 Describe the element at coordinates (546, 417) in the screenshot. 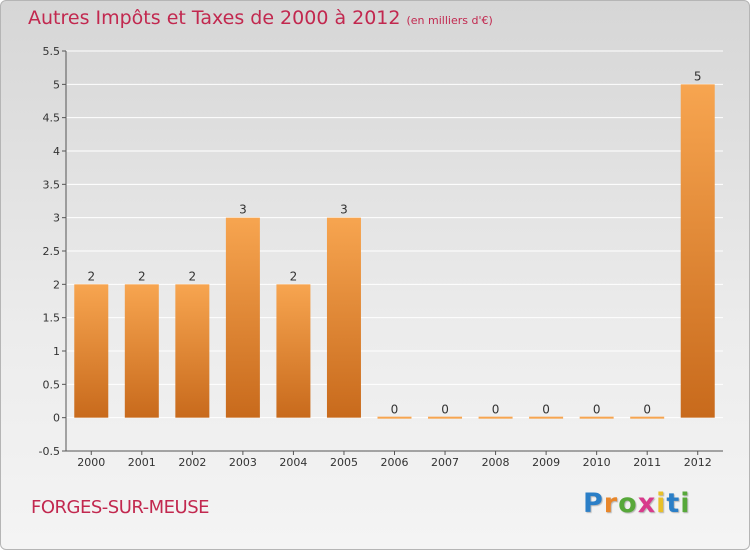

I see `bar-2009` at that location.